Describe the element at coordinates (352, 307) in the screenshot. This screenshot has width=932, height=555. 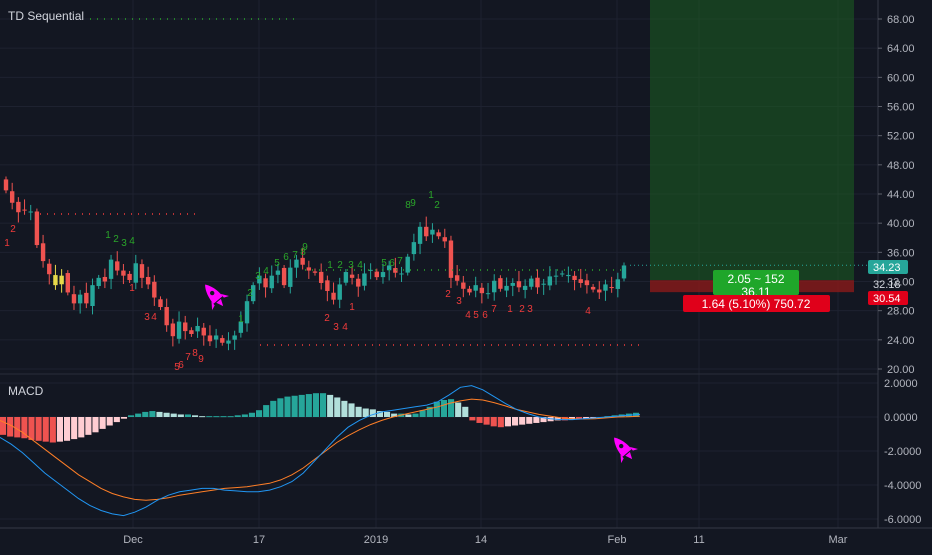
I see `td-setup-down-count: 1` at that location.